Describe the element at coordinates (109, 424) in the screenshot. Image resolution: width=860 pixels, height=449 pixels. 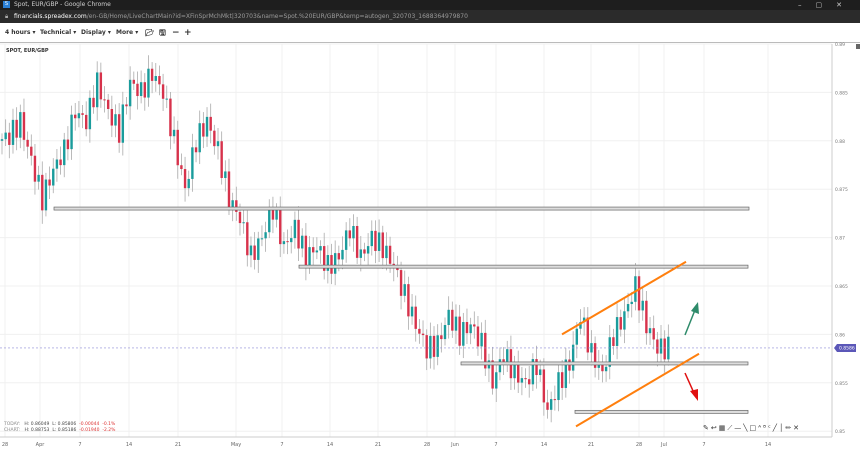
I see `today-pct: -0.1%` at that location.